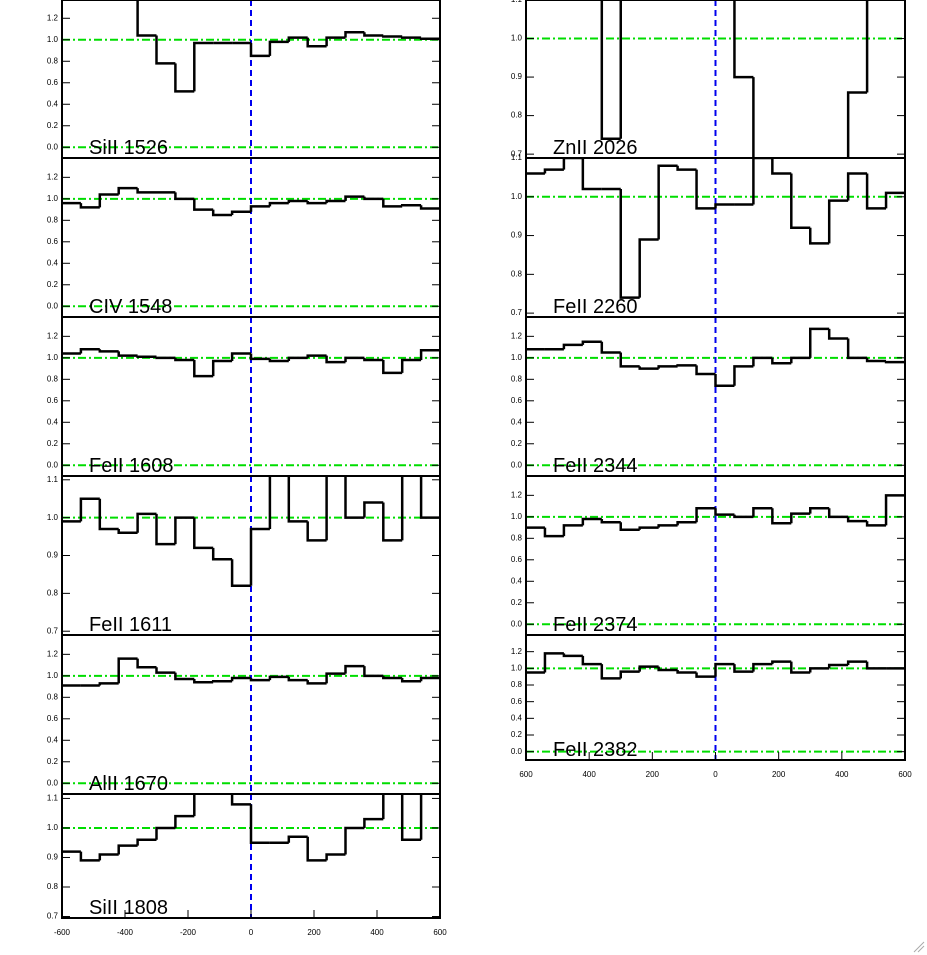 The image size is (927, 955). I want to click on line-label: CIV 1548, so click(130, 307).